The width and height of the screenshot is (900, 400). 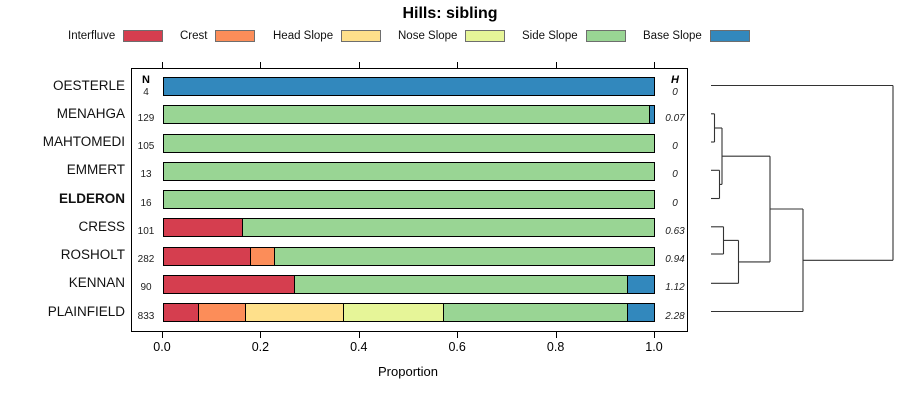 I want to click on h-value-menahga: 0.07, so click(x=675, y=118).